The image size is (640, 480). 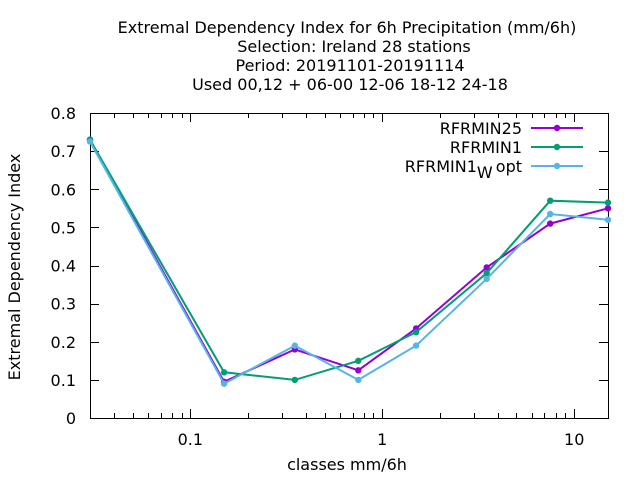 What do you see at coordinates (486, 147) in the screenshot?
I see `legend-label: RFRMIN1` at bounding box center [486, 147].